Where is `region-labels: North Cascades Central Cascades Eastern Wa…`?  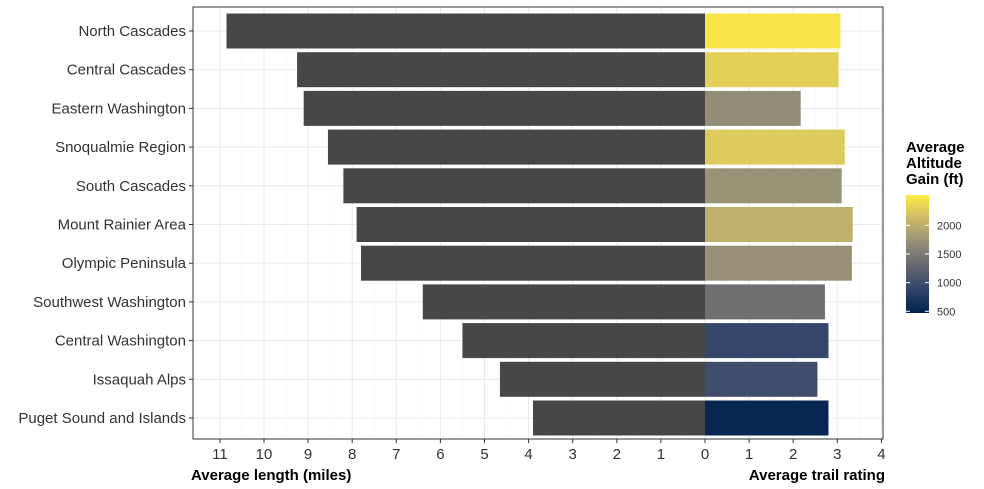 region-labels: North Cascades Central Cascades Eastern Wa… is located at coordinates (105, 225).